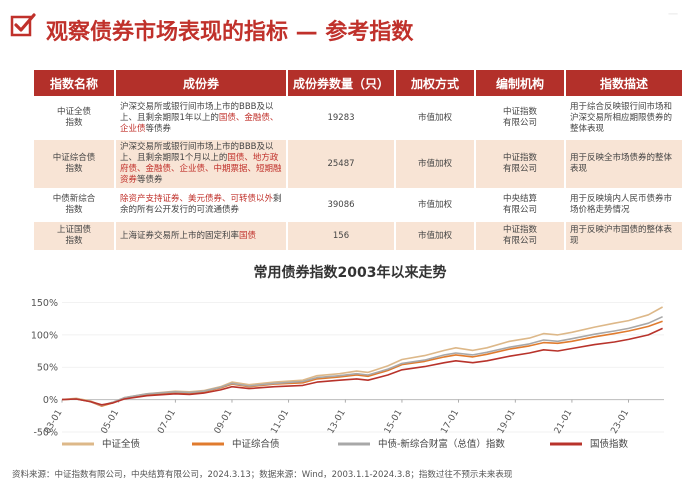 The width and height of the screenshot is (700, 486). What do you see at coordinates (341, 205) in the screenshot?
I see `count-cell: 39086` at bounding box center [341, 205].